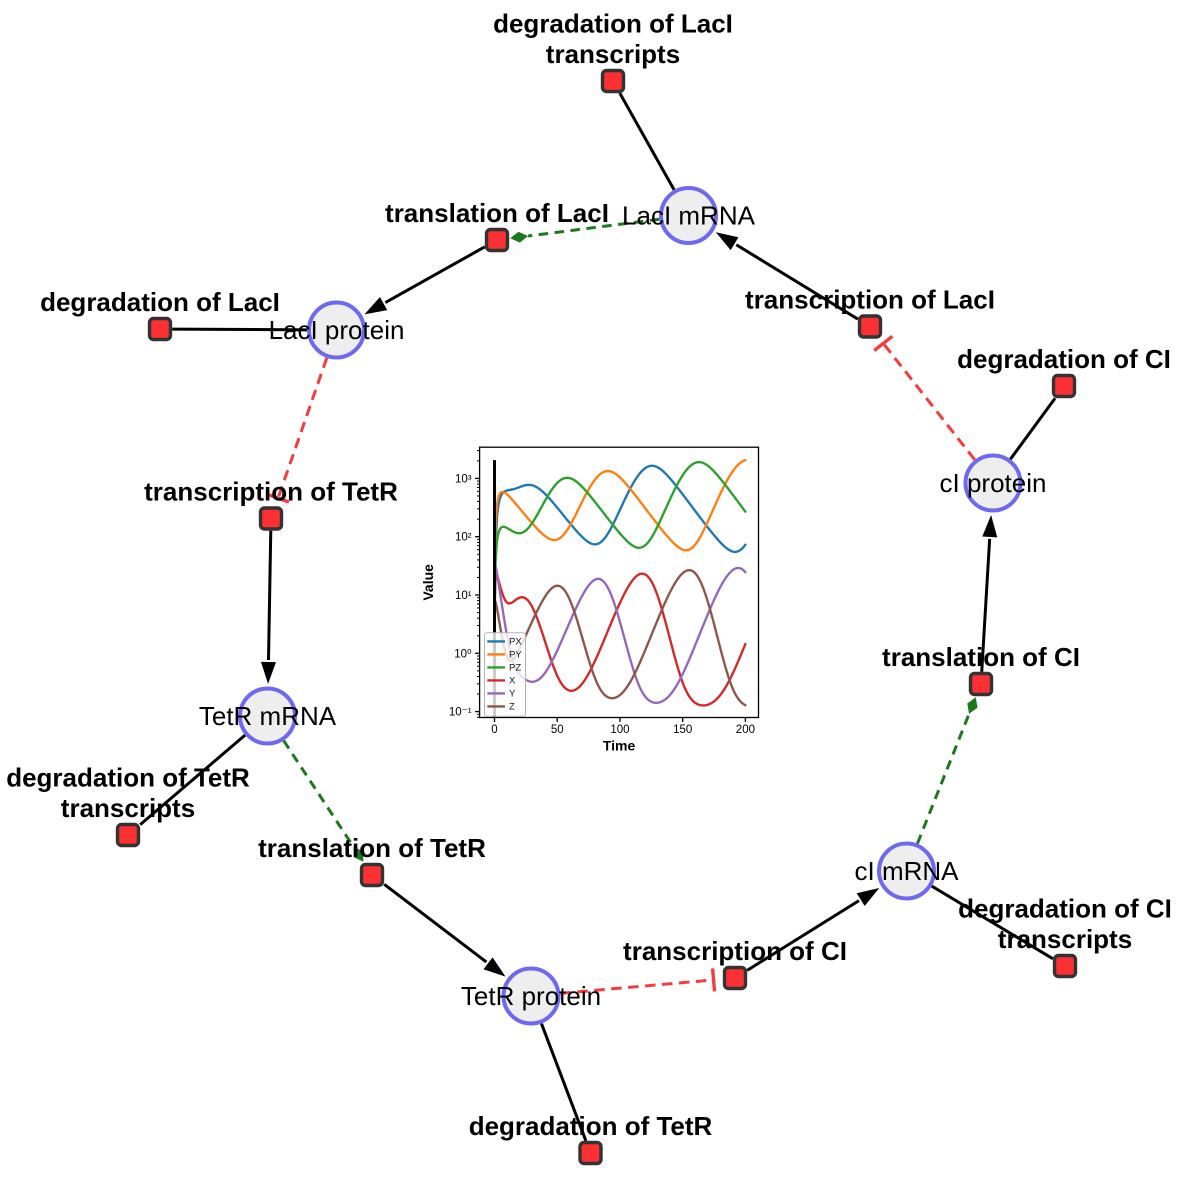  I want to click on legend-label-PY: PY, so click(515, 655).